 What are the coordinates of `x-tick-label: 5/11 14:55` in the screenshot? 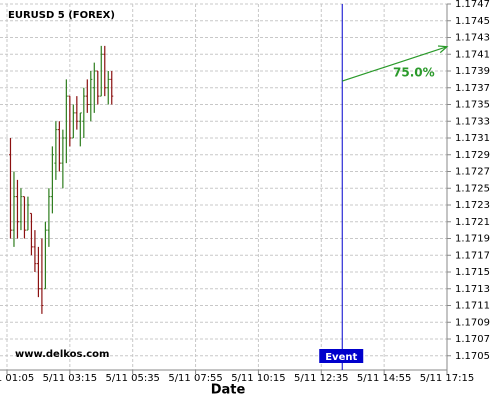 It's located at (384, 378).